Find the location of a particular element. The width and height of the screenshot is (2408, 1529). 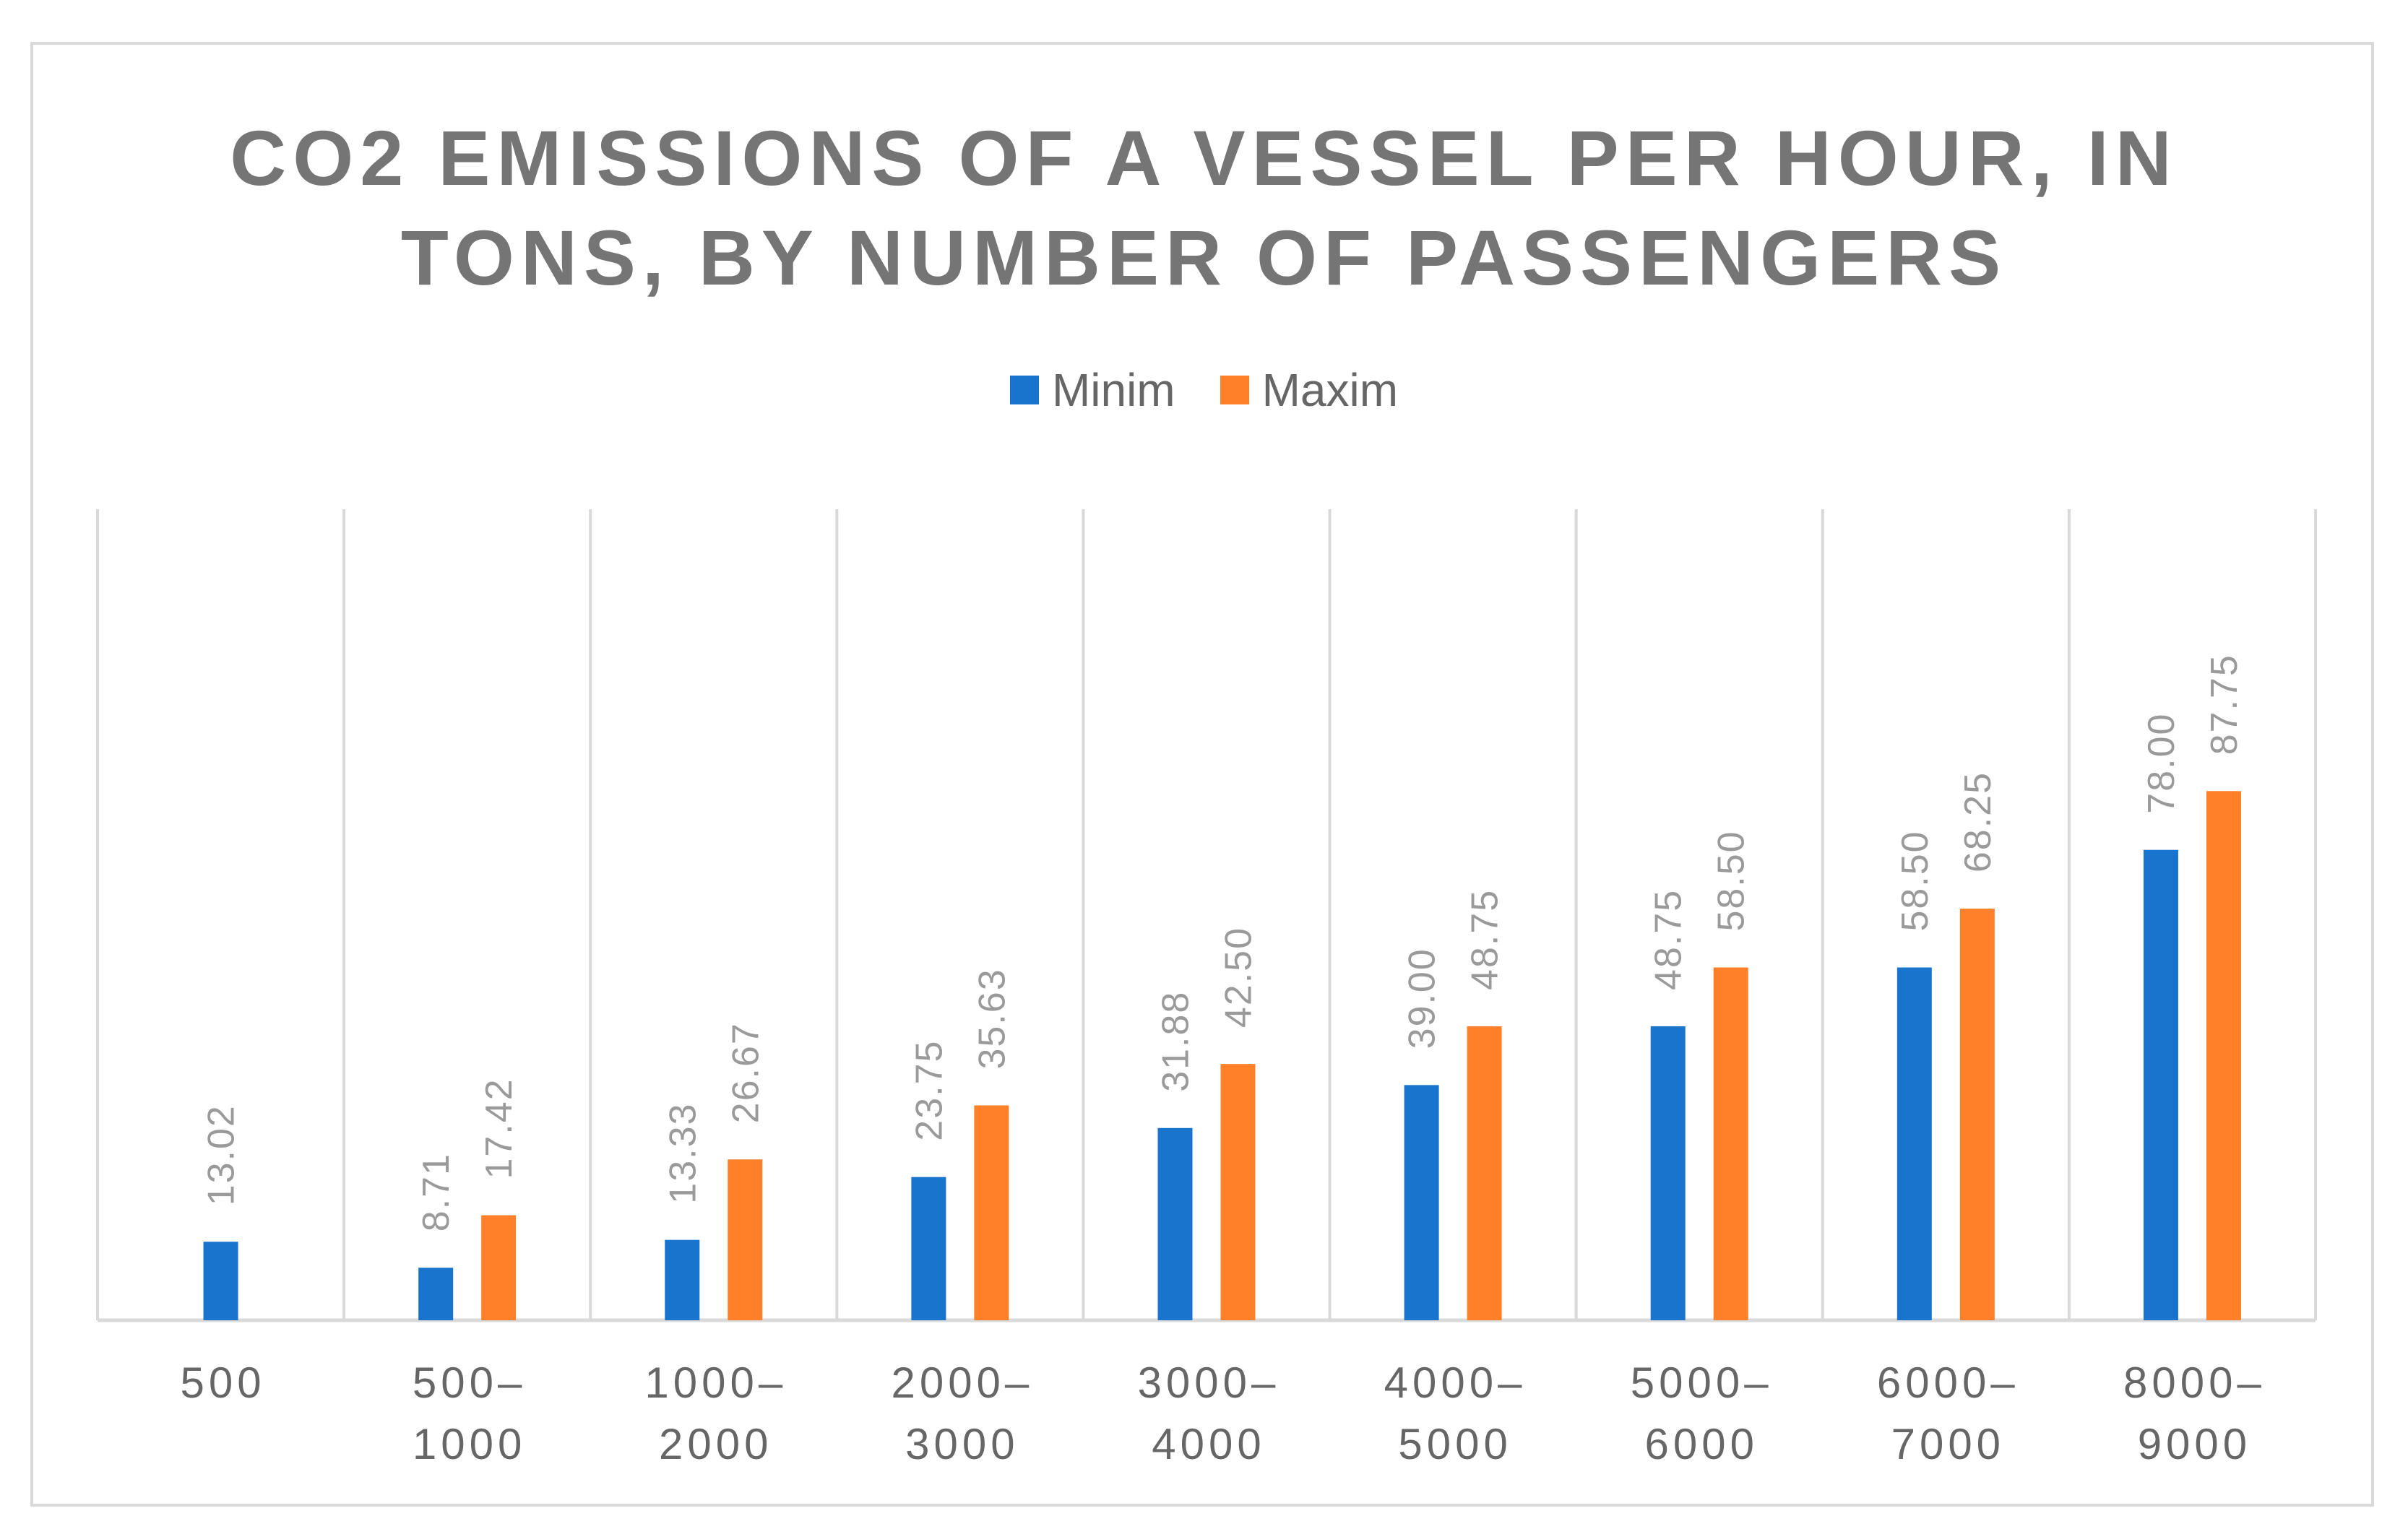

x-tick-label: 2000– is located at coordinates (962, 1383).